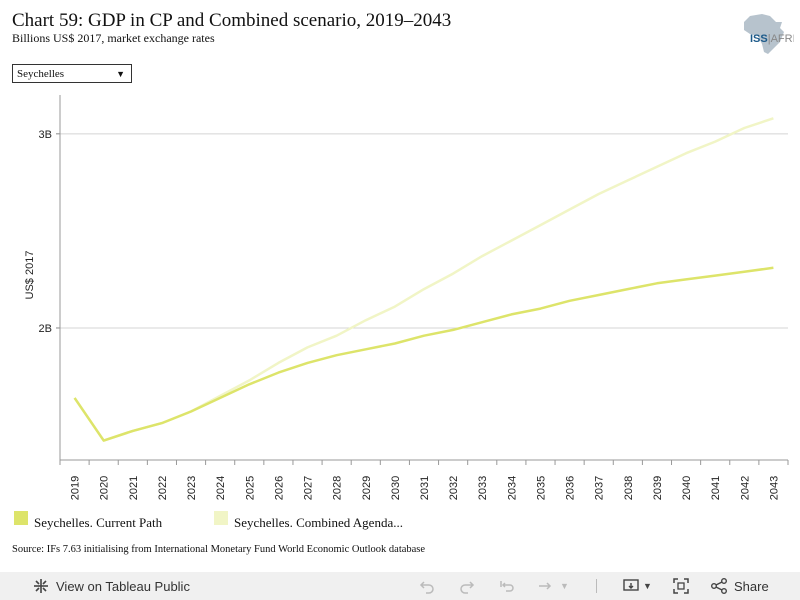  I want to click on fullscreen-button, so click(681, 586).